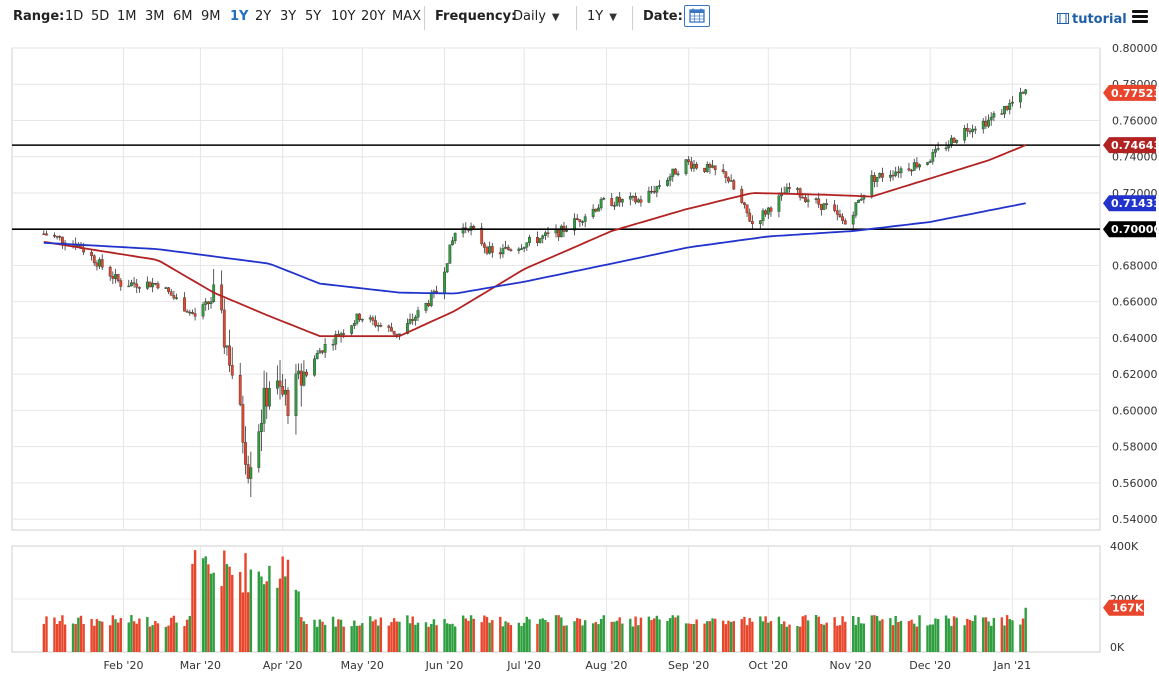  Describe the element at coordinates (74, 16) in the screenshot. I see `range-button-1d: 1D` at that location.